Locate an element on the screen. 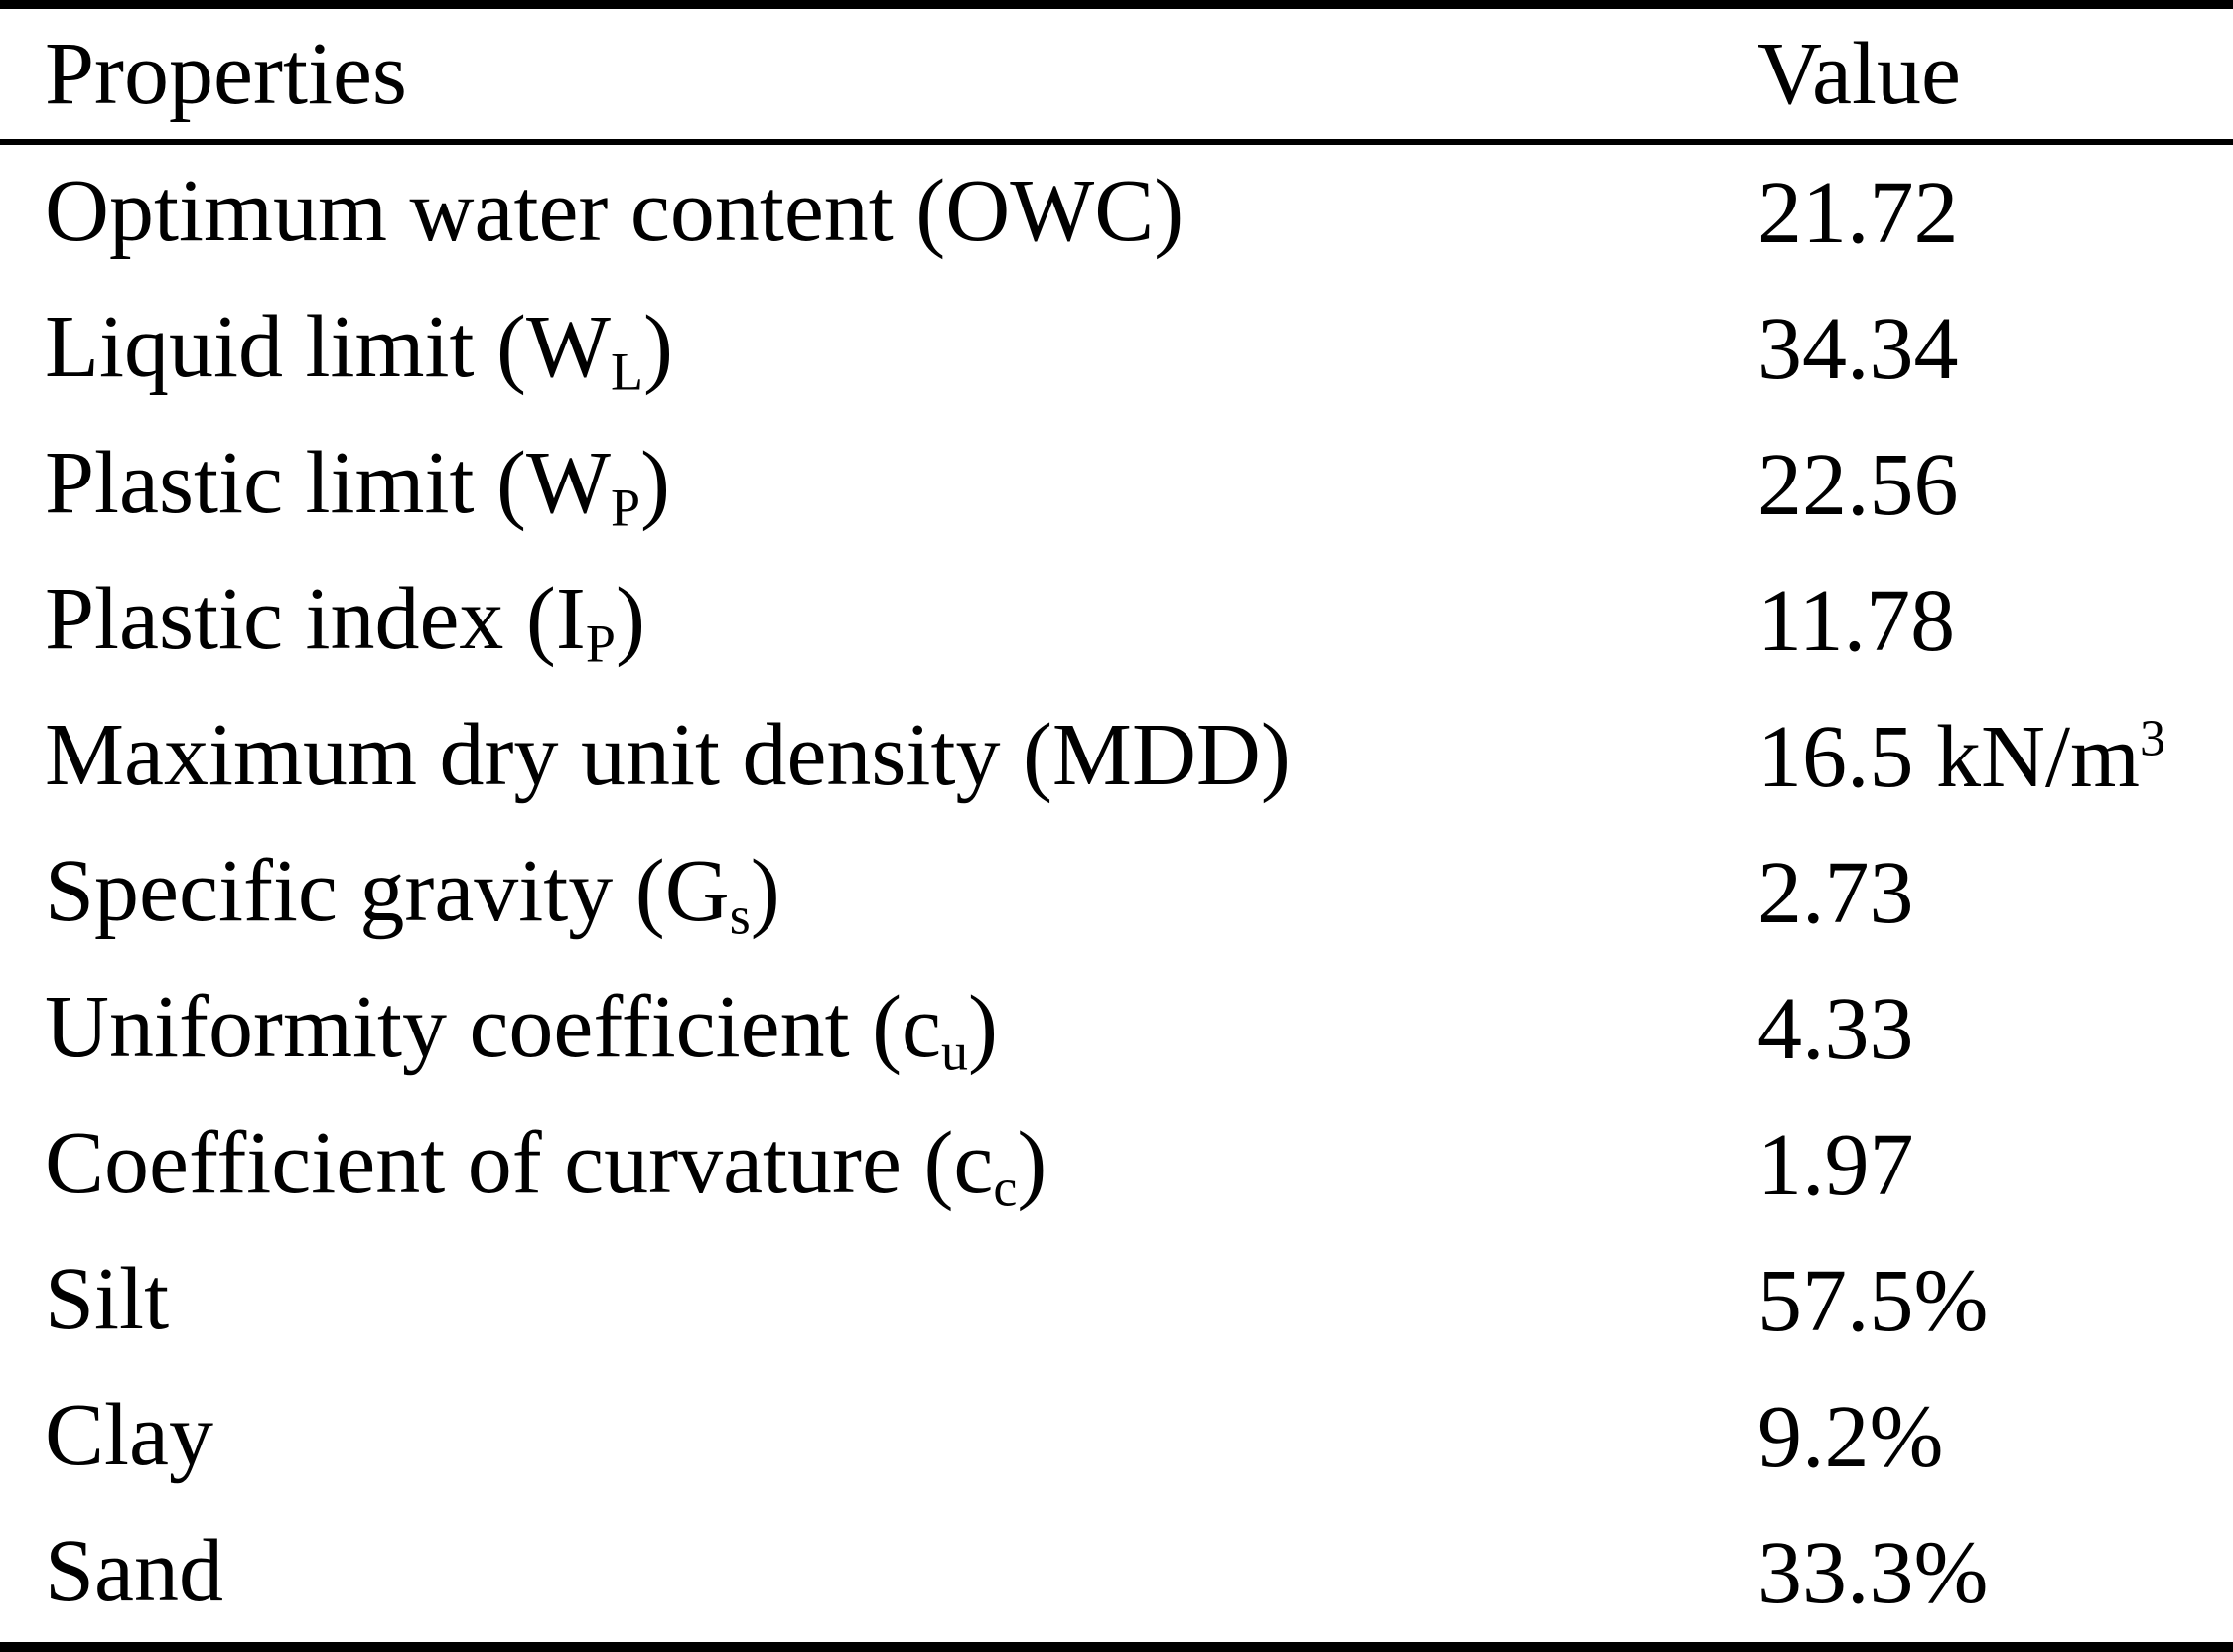 This screenshot has height=1652, width=2233. table-header-row: Properties Value is located at coordinates (1116, 77).